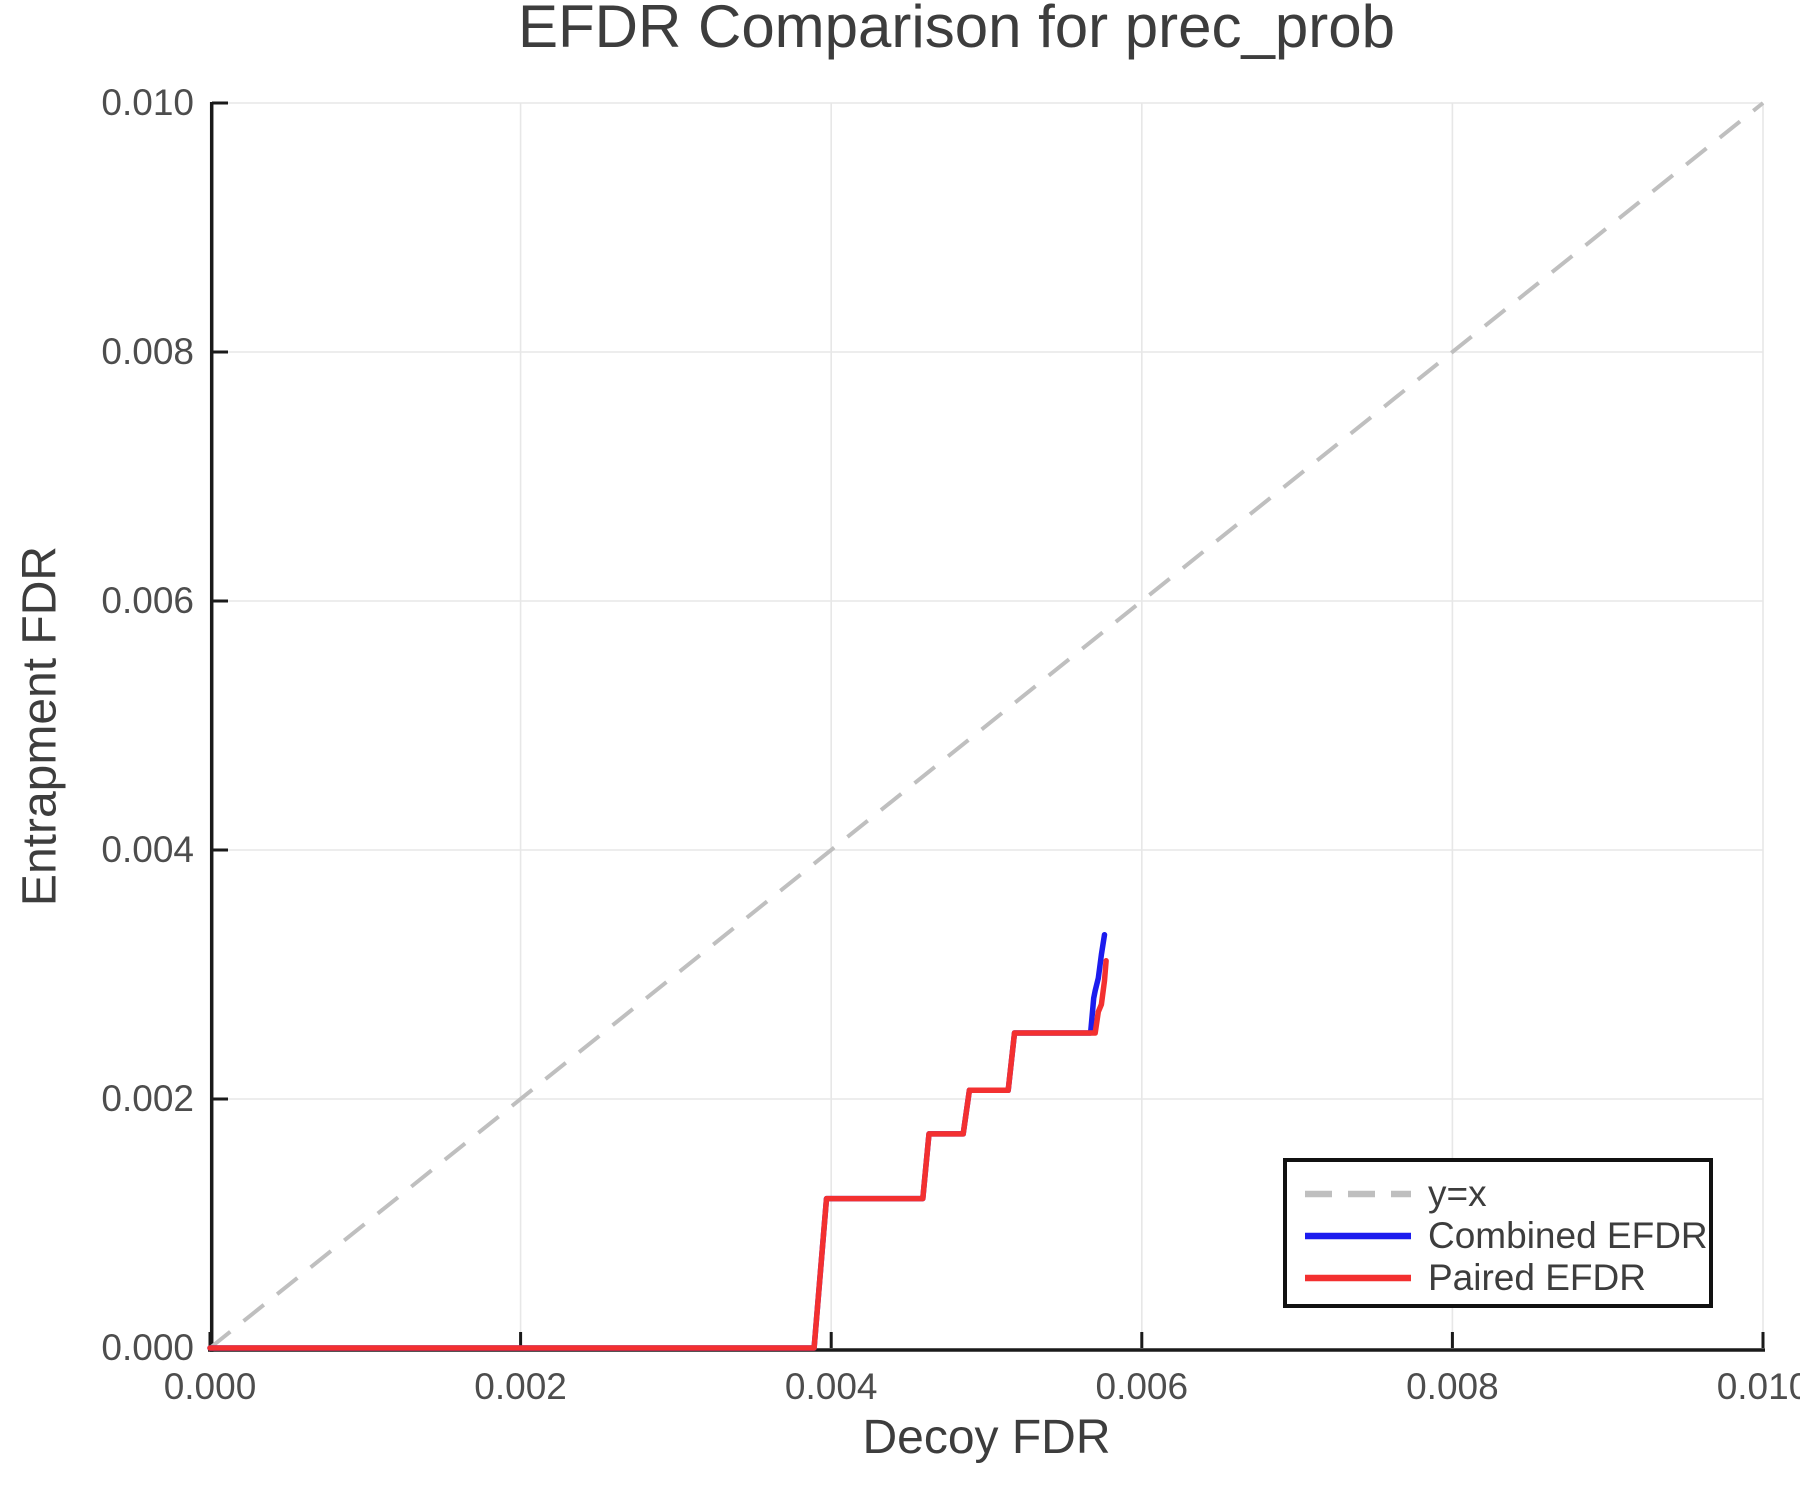 The width and height of the screenshot is (1800, 1500). What do you see at coordinates (520, 1386) in the screenshot?
I see `x-tick-label: 0.002` at bounding box center [520, 1386].